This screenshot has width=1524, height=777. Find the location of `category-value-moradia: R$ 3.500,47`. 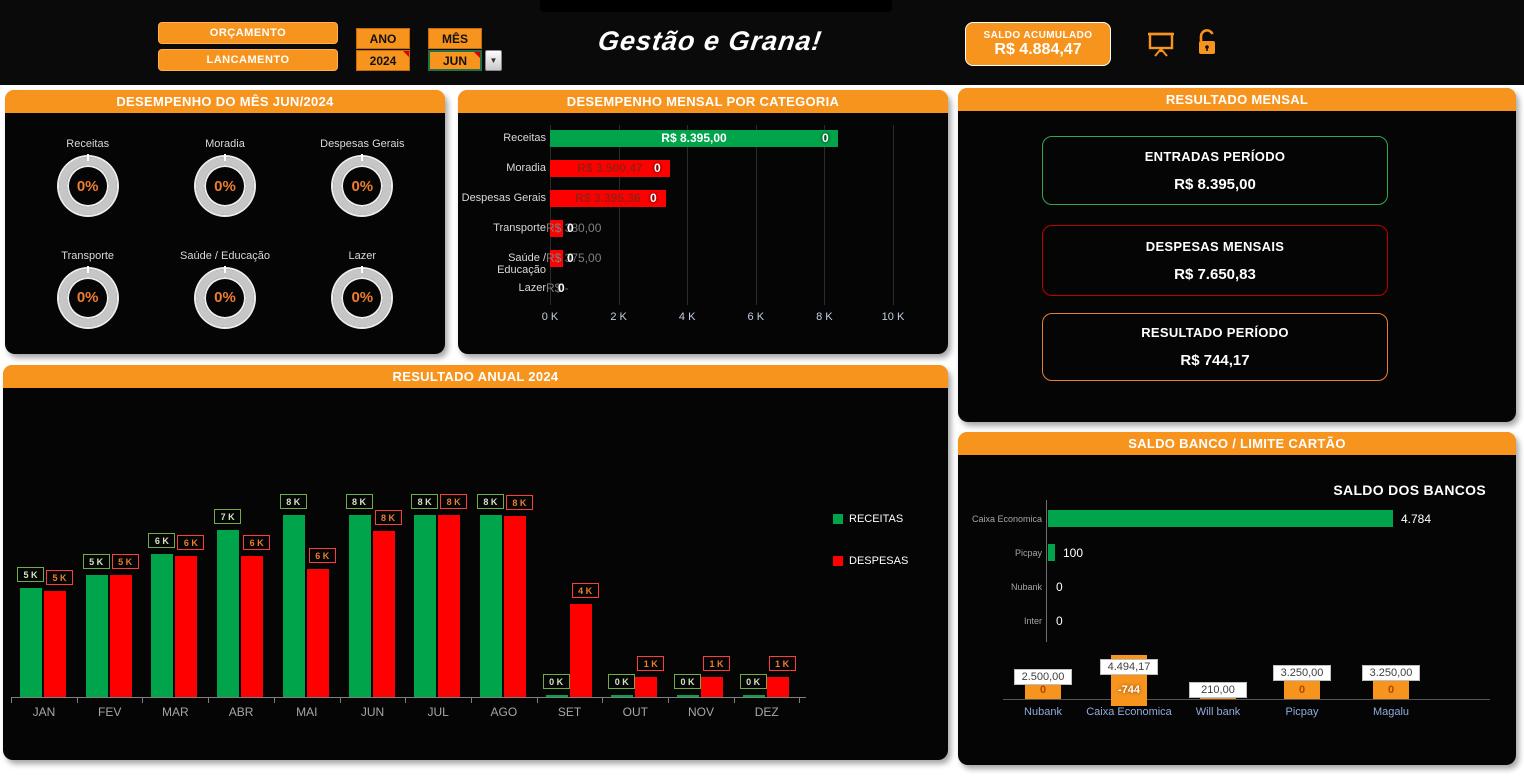

category-value-moradia: R$ 3.500,47 is located at coordinates (610, 168).